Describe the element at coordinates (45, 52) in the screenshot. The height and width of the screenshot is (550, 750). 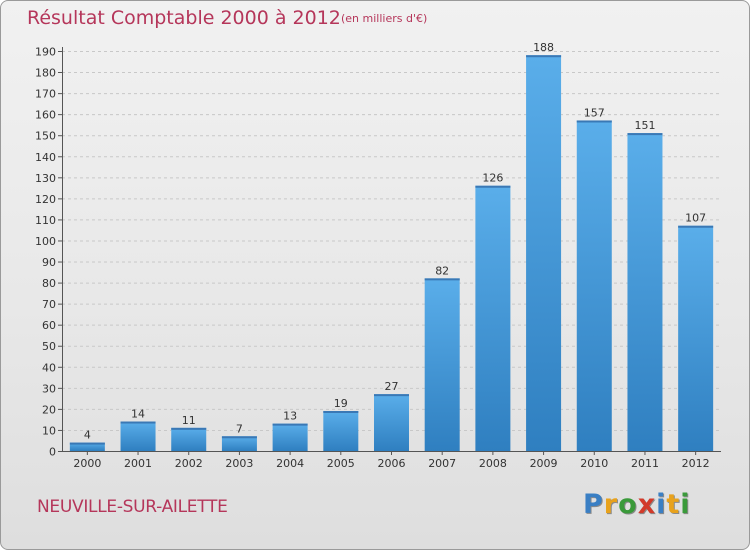
I see `y-tick-label: 190` at that location.